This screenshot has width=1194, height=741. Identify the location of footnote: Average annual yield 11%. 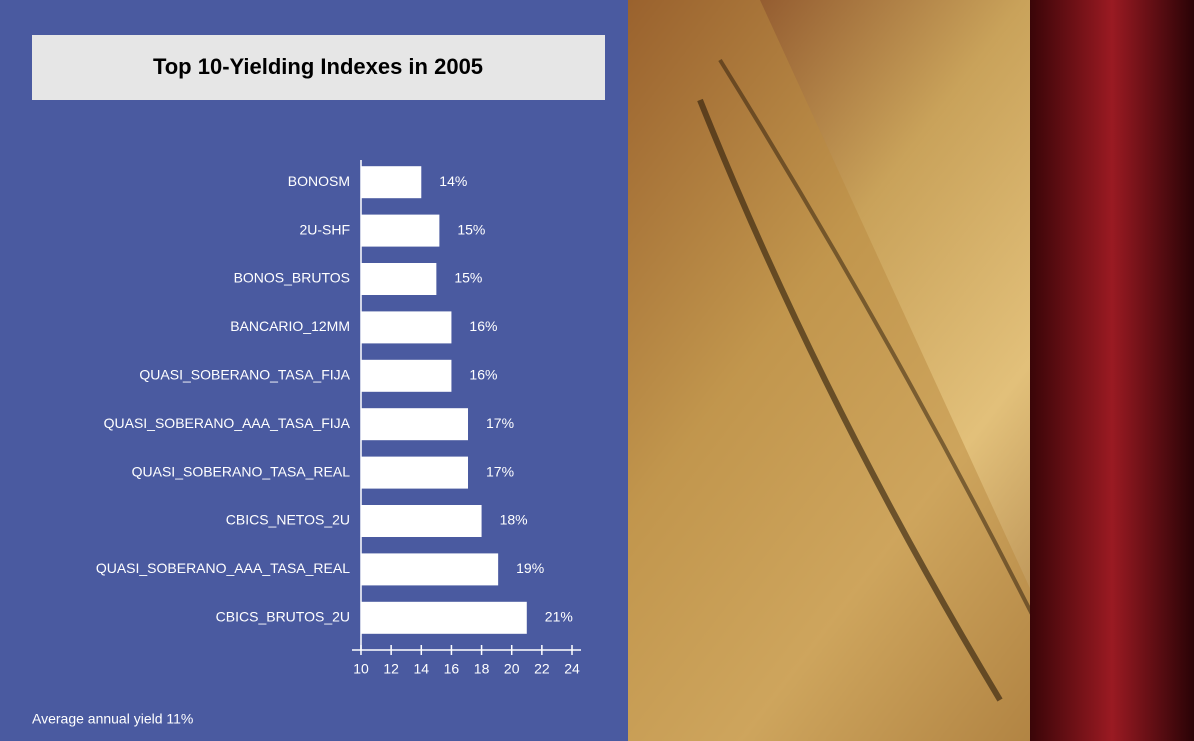
(112, 719).